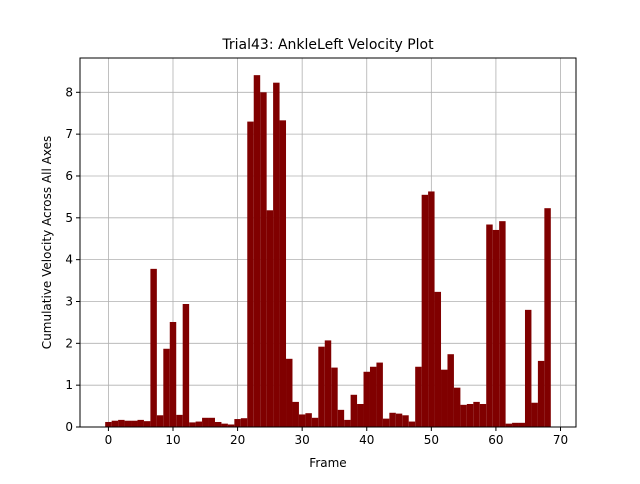  What do you see at coordinates (69, 343) in the screenshot?
I see `y-tick-label: 2` at bounding box center [69, 343].